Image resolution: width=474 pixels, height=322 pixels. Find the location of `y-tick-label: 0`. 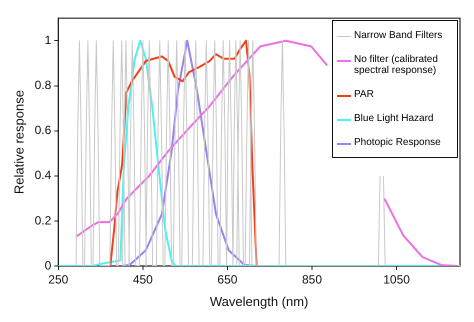

y-tick-label: 0 is located at coordinates (48, 265).